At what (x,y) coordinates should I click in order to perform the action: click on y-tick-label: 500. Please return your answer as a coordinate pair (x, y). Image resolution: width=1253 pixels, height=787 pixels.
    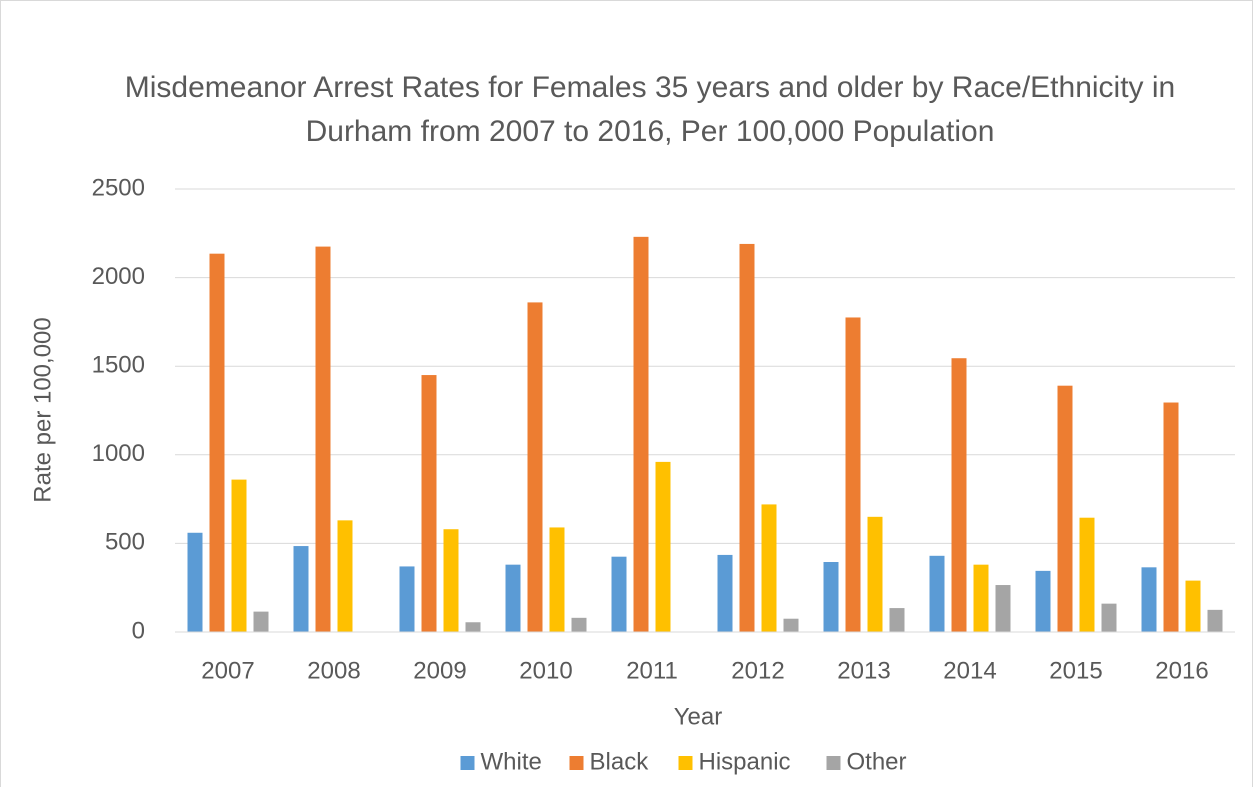
    Looking at the image, I should click on (125, 542).